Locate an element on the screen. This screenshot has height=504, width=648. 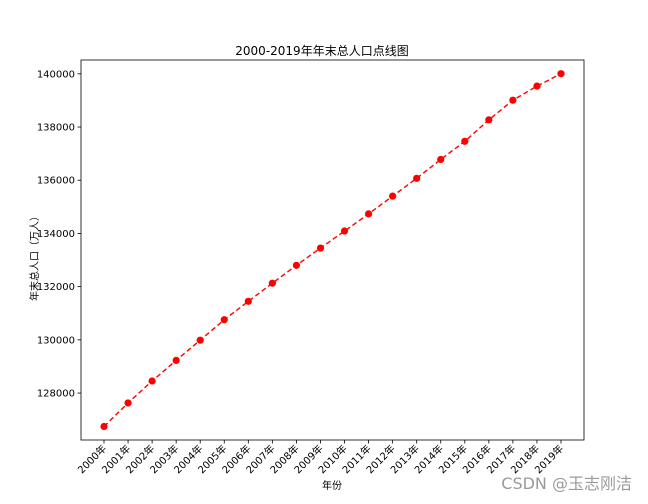
y-tick-label: 130000 is located at coordinates (56, 340).